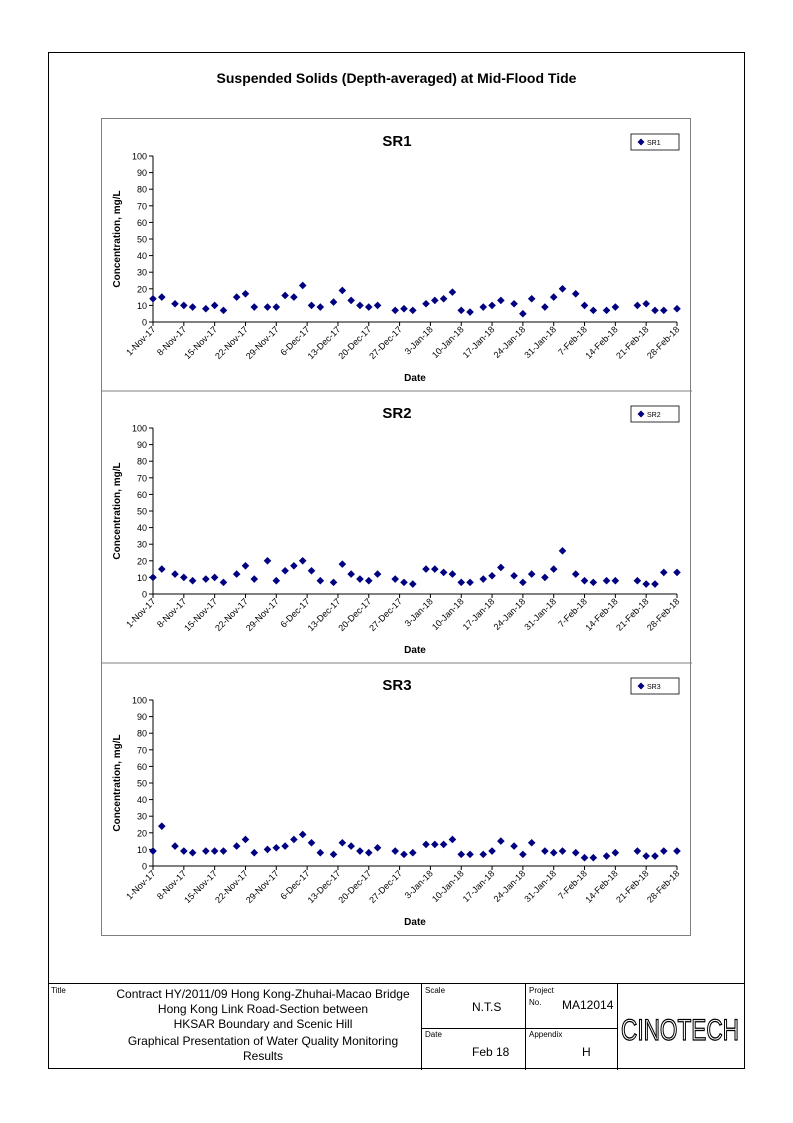 This screenshot has width=793, height=1123. I want to click on scale-date-divider, so click(474, 1028).